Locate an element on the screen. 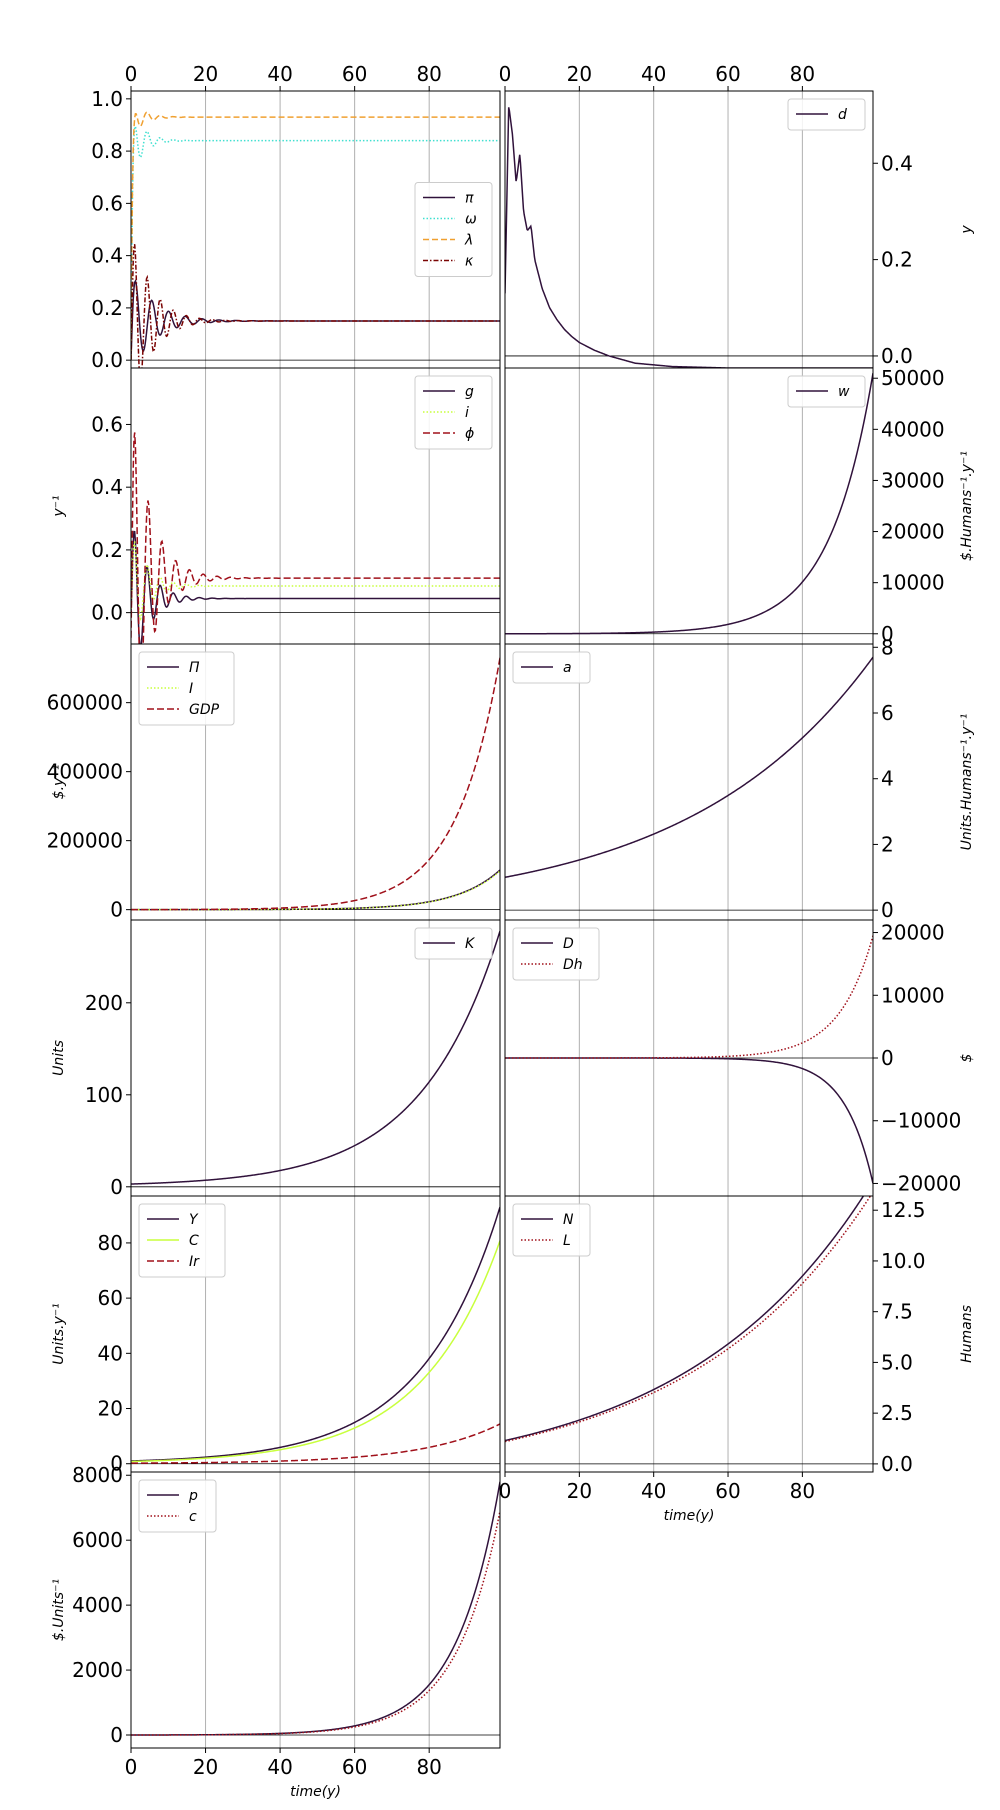  series-line-I is located at coordinates (315, 890).